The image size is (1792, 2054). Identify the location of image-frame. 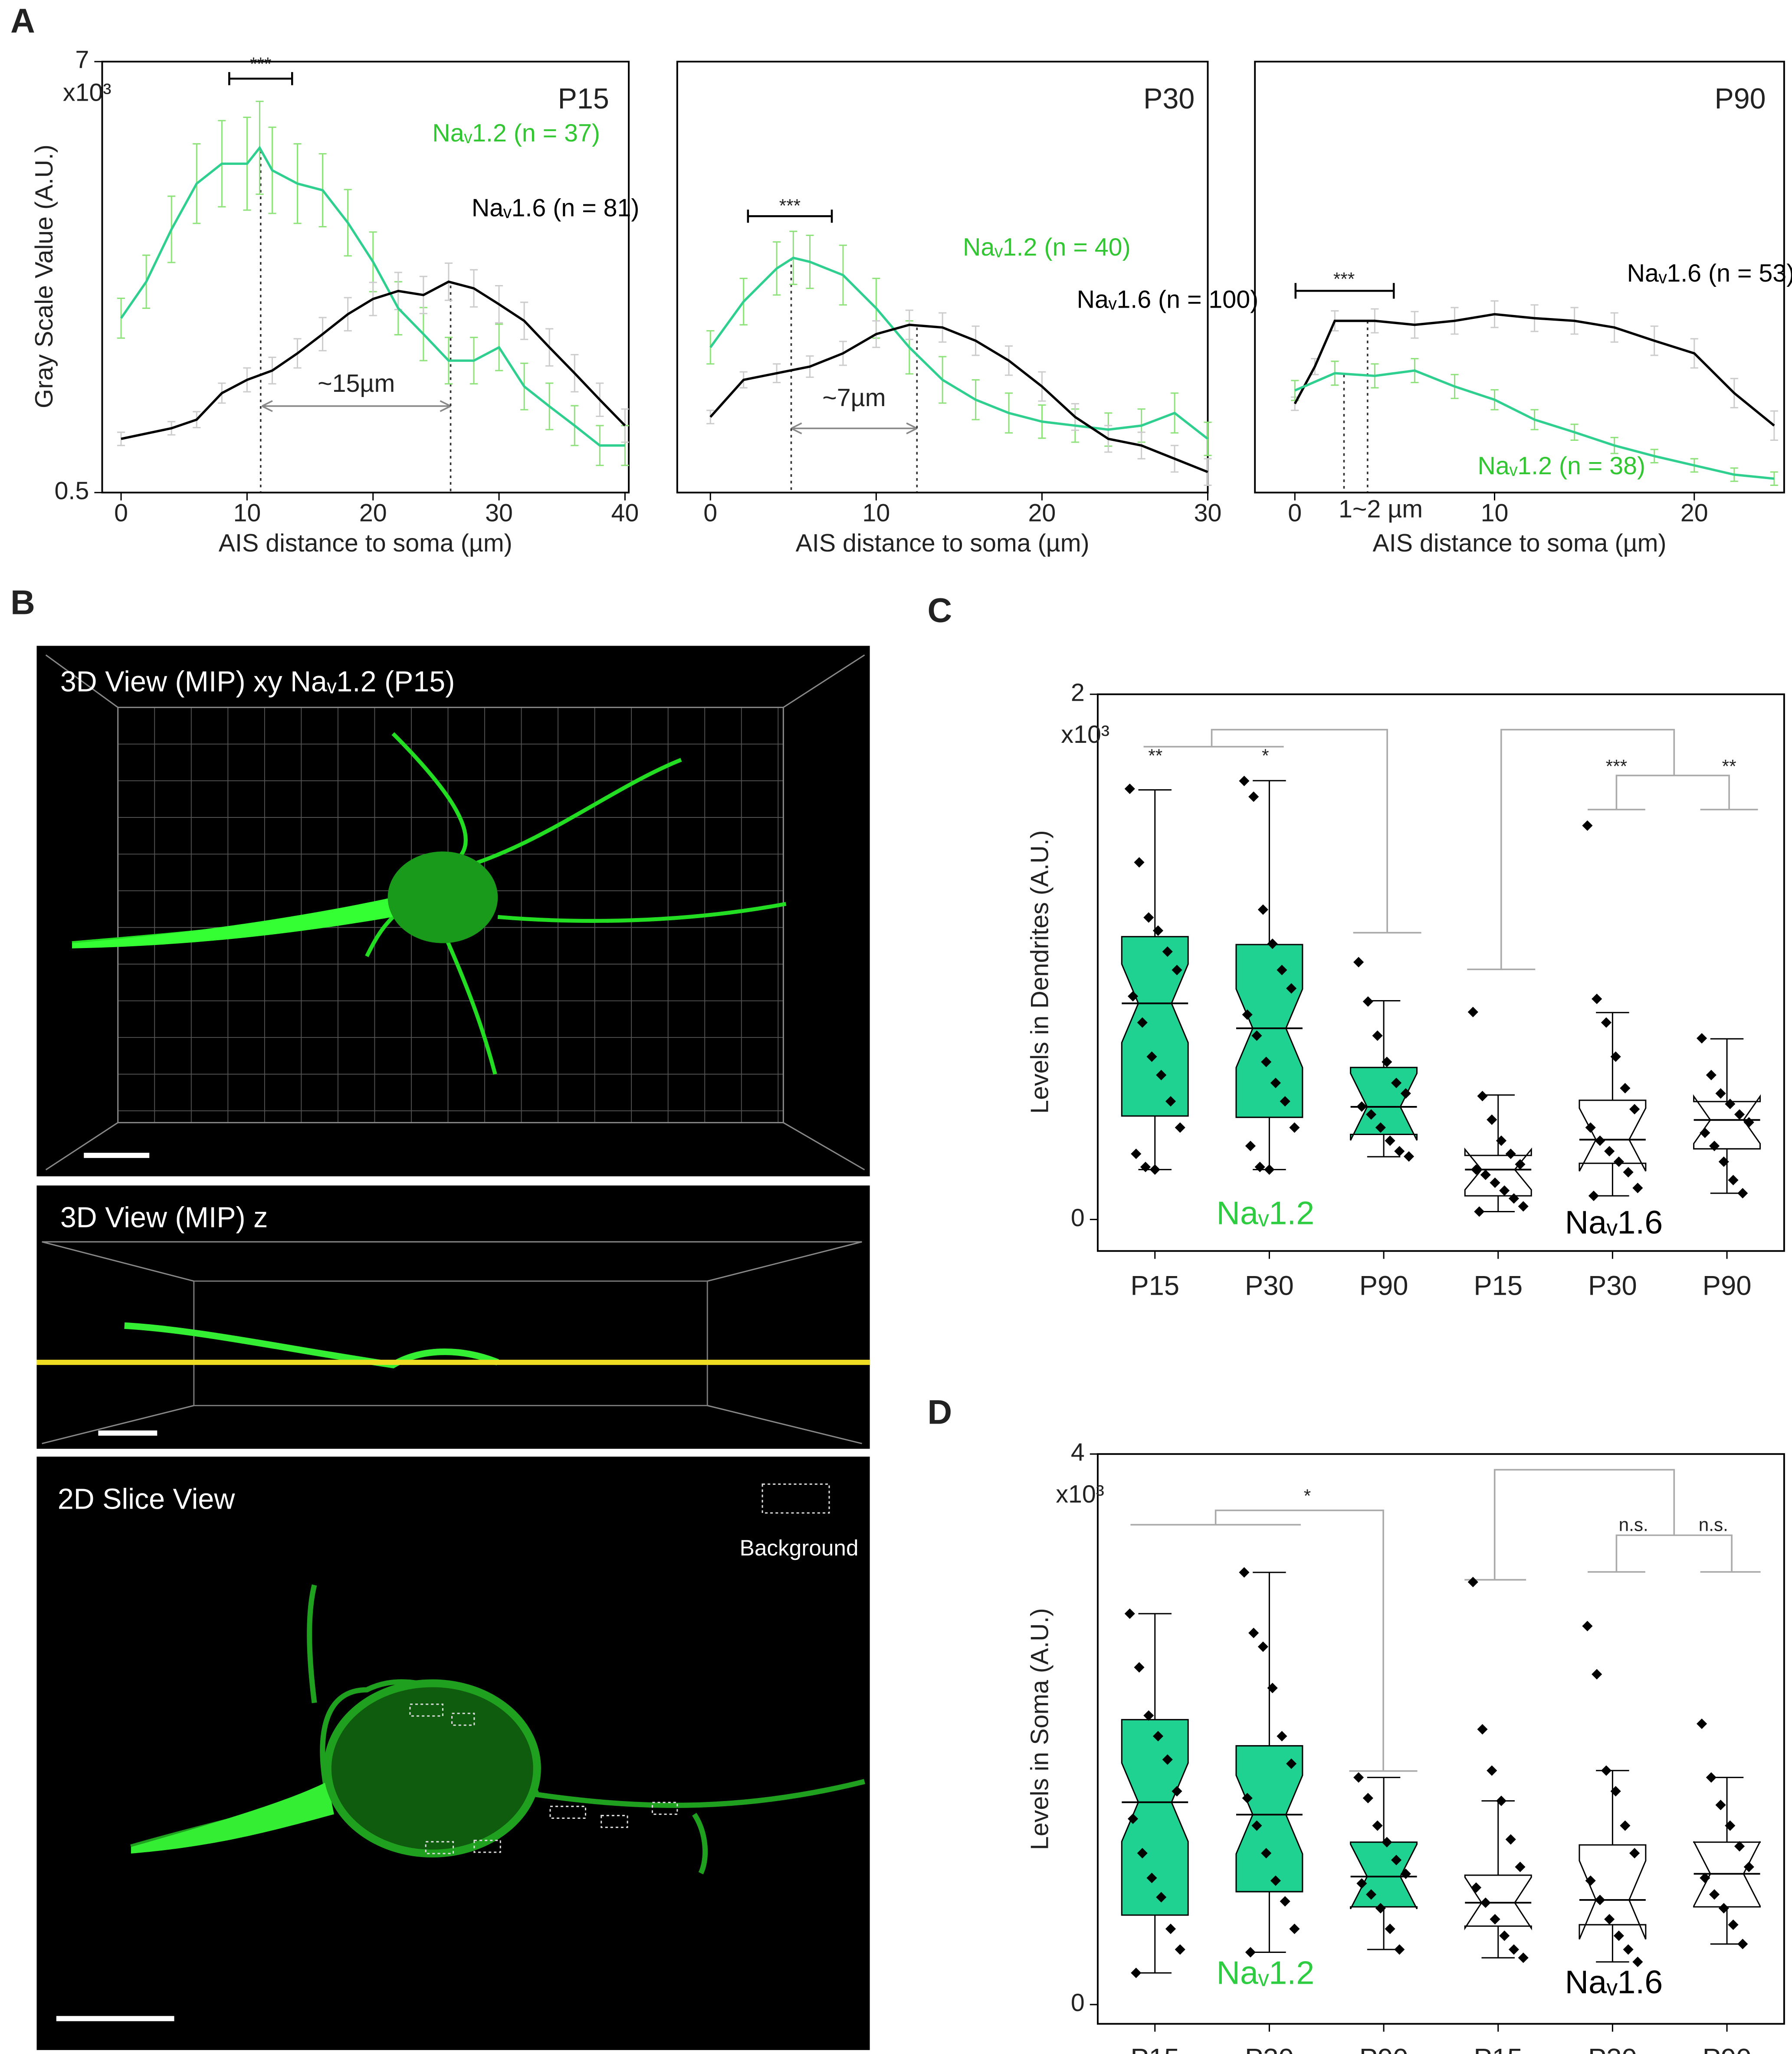
(450, 1343).